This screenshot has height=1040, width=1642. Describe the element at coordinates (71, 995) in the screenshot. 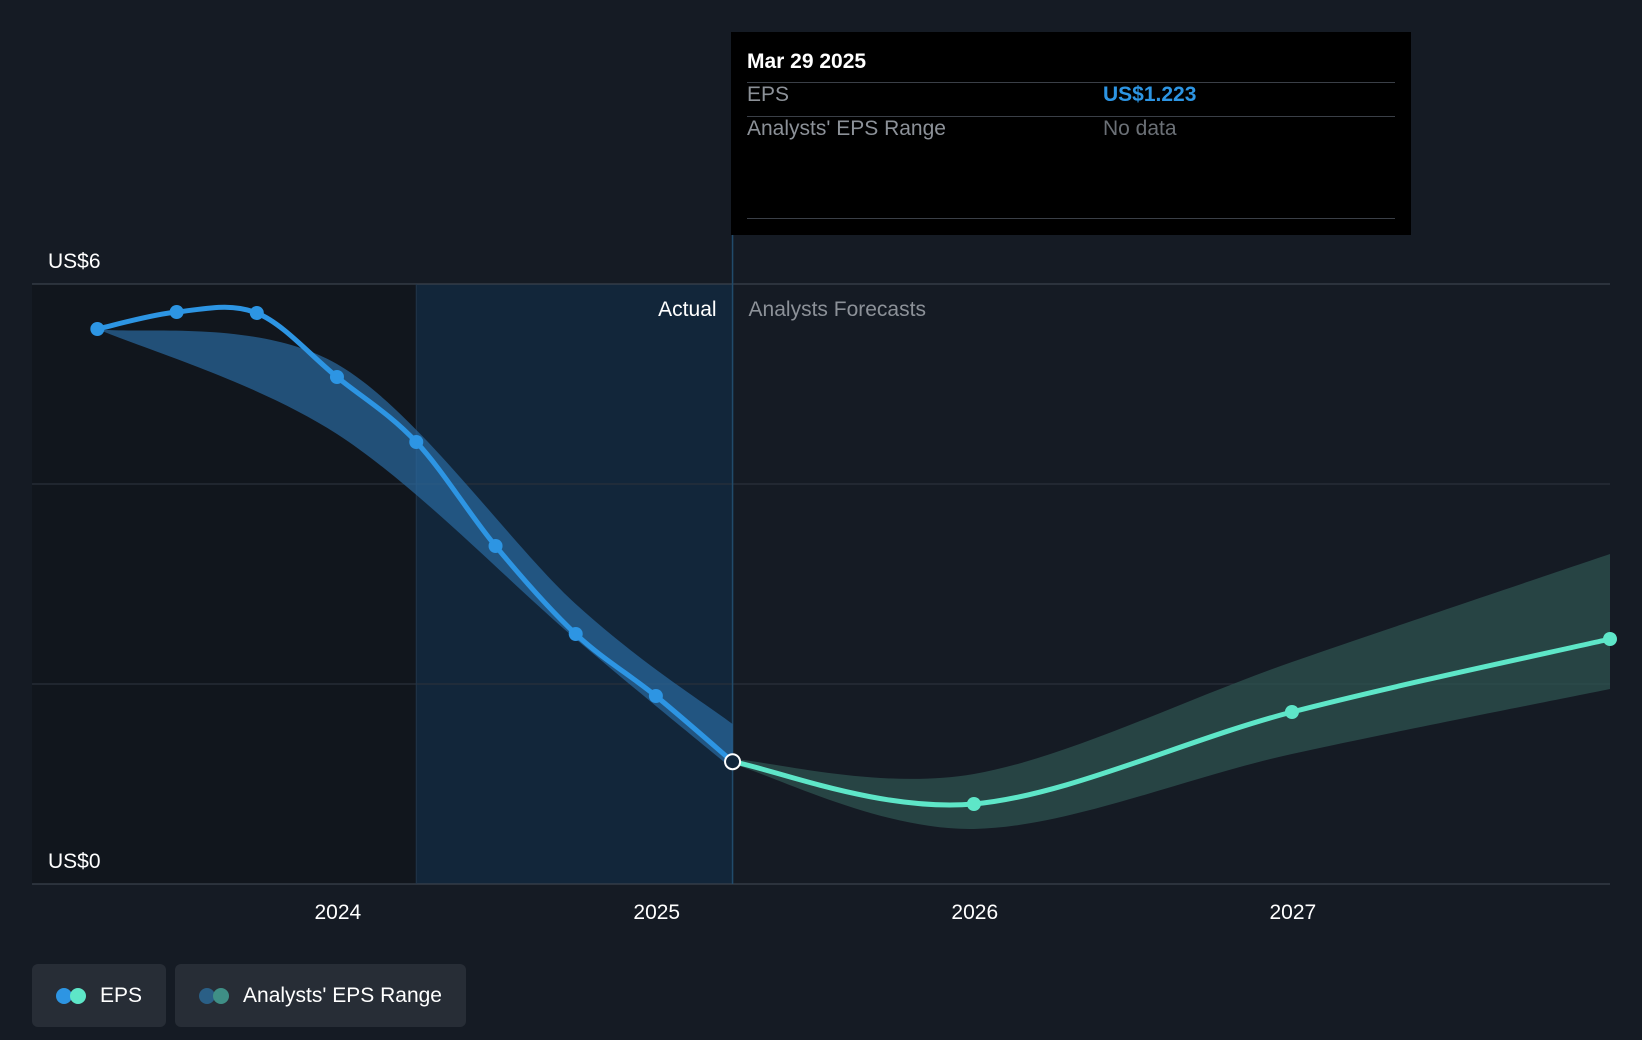

I see `eps-swatch-icon` at that location.